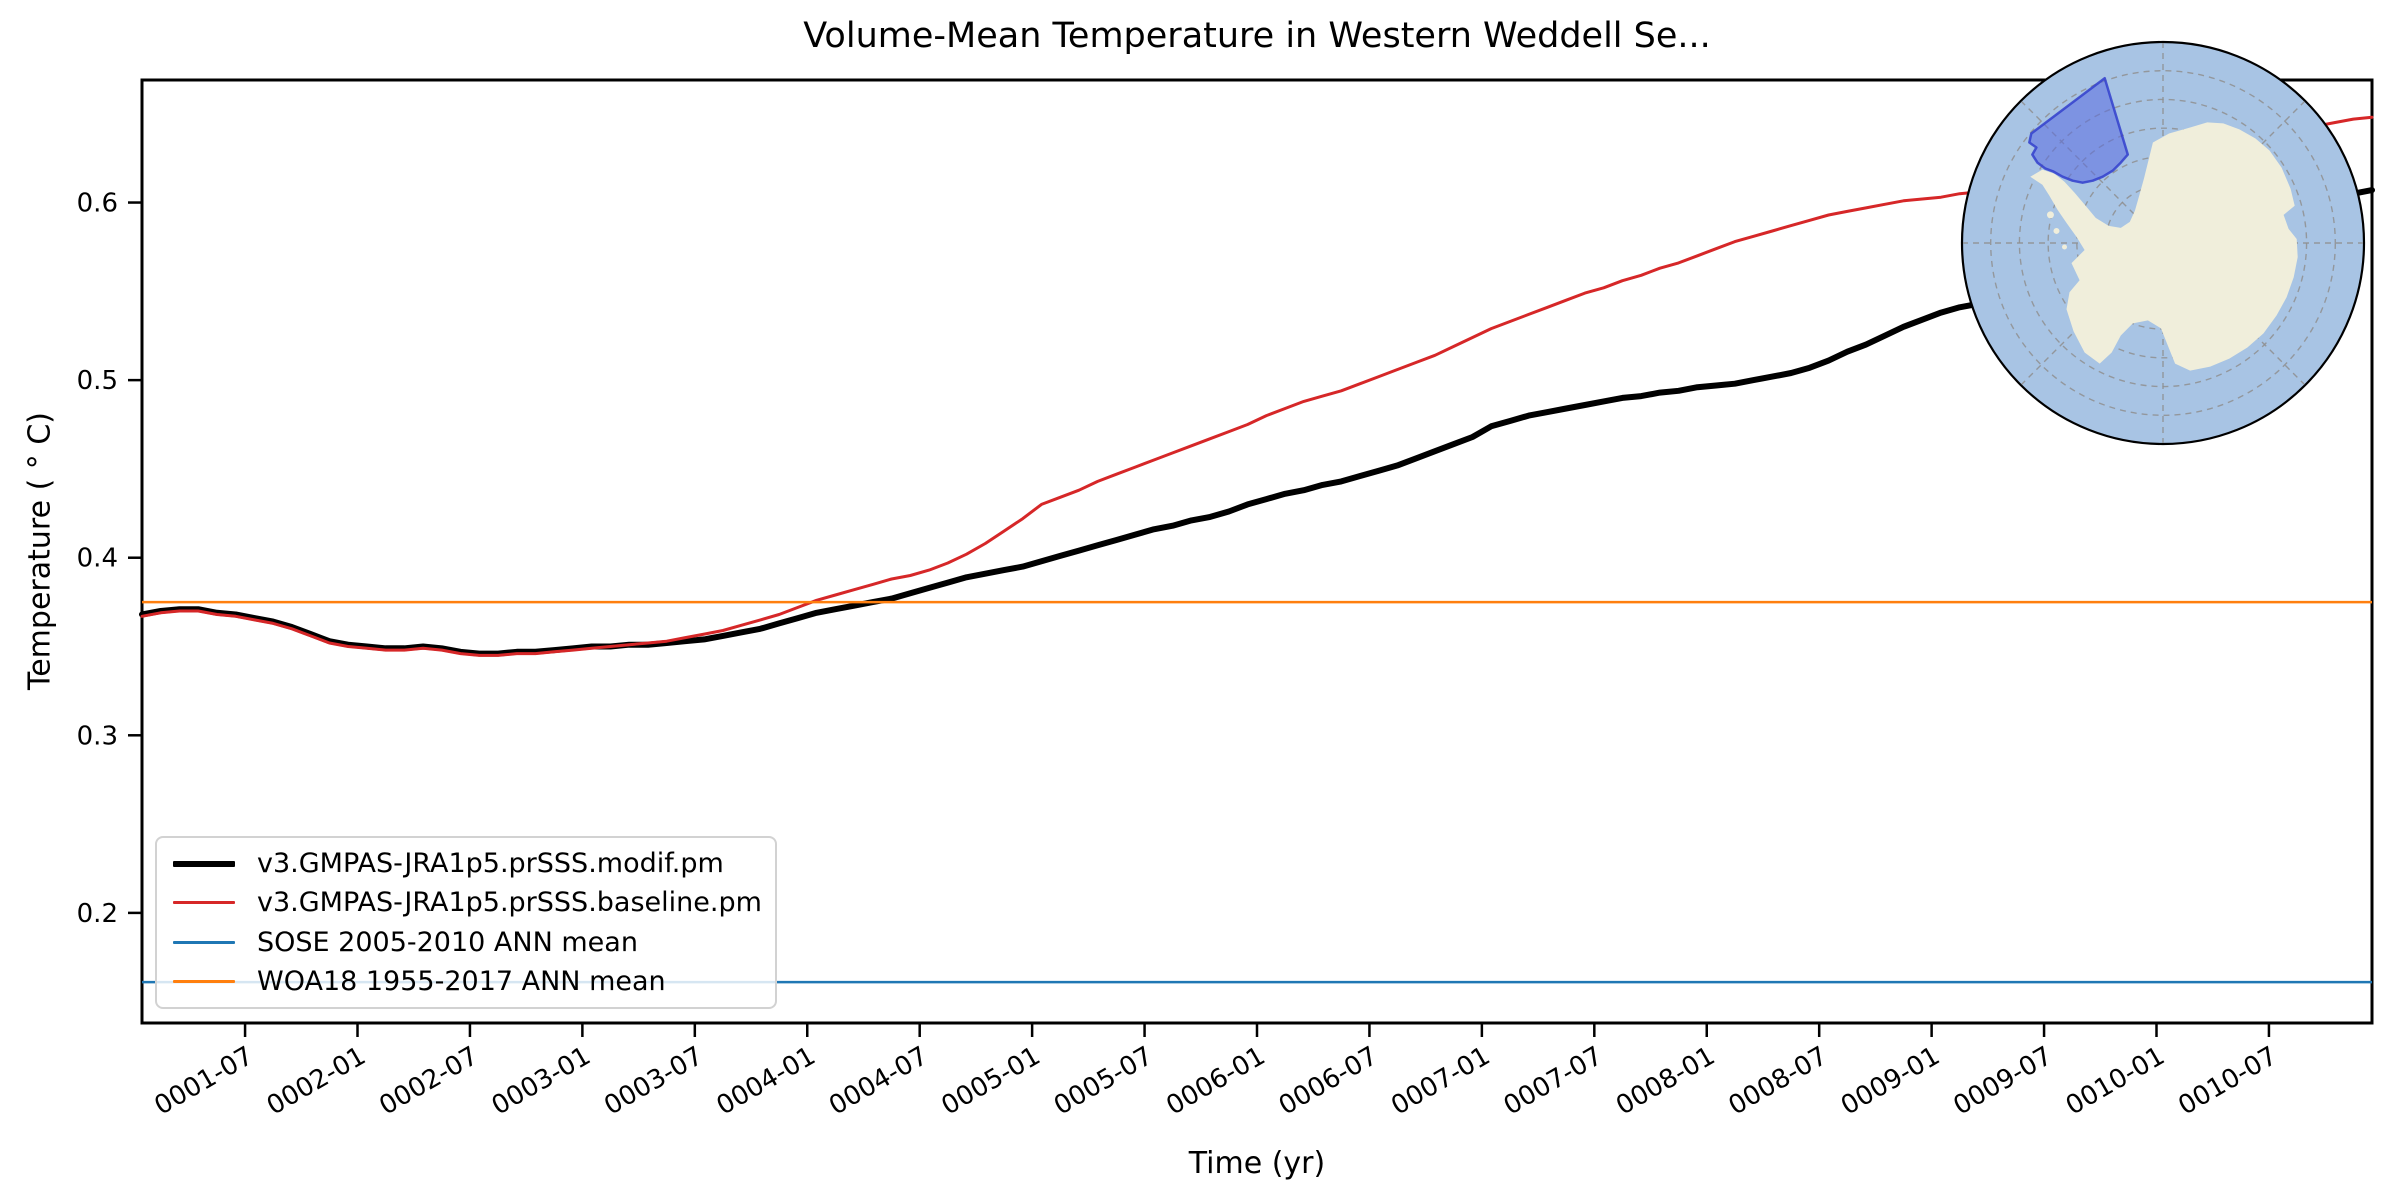 The image size is (2400, 1200). What do you see at coordinates (1440, 1081) in the screenshot?
I see `x-tick-label: 0007-01` at bounding box center [1440, 1081].